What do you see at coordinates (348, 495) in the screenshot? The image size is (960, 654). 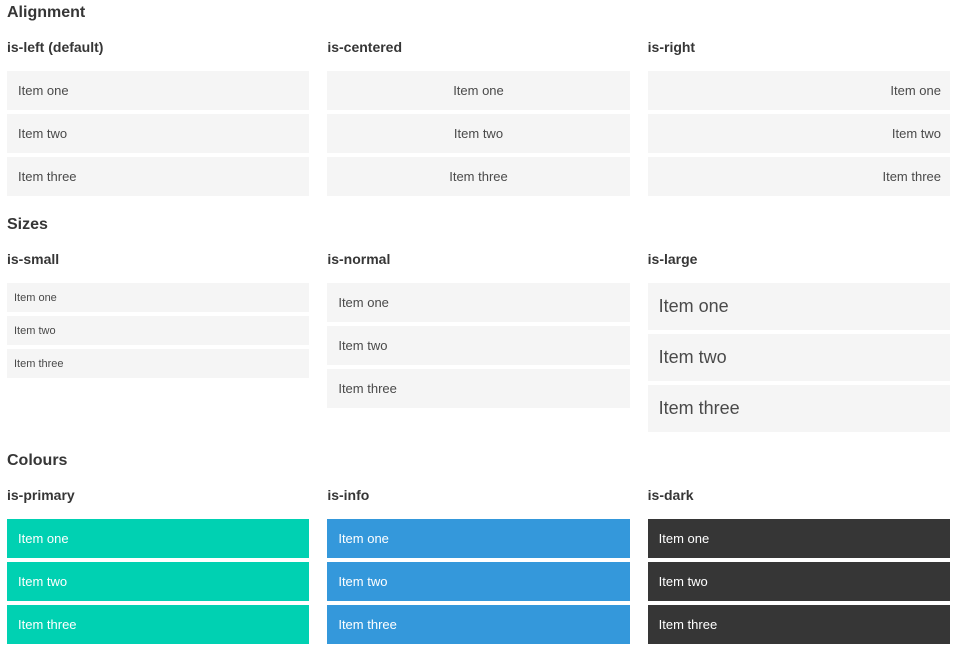 I see `variant-label: is-info` at bounding box center [348, 495].